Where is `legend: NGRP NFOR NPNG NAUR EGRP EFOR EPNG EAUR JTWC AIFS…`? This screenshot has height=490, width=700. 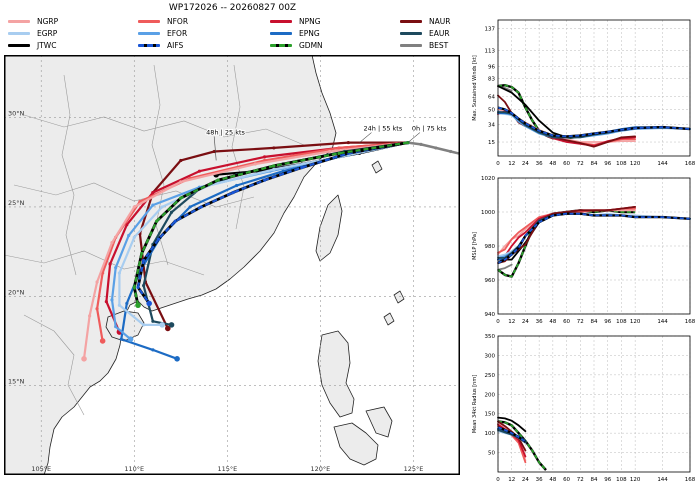
legend: NGRP NFOR NPNG NAUR EGRP EFOR EPNG EAUR JTWC AIFS… is located at coordinates (234, 35).